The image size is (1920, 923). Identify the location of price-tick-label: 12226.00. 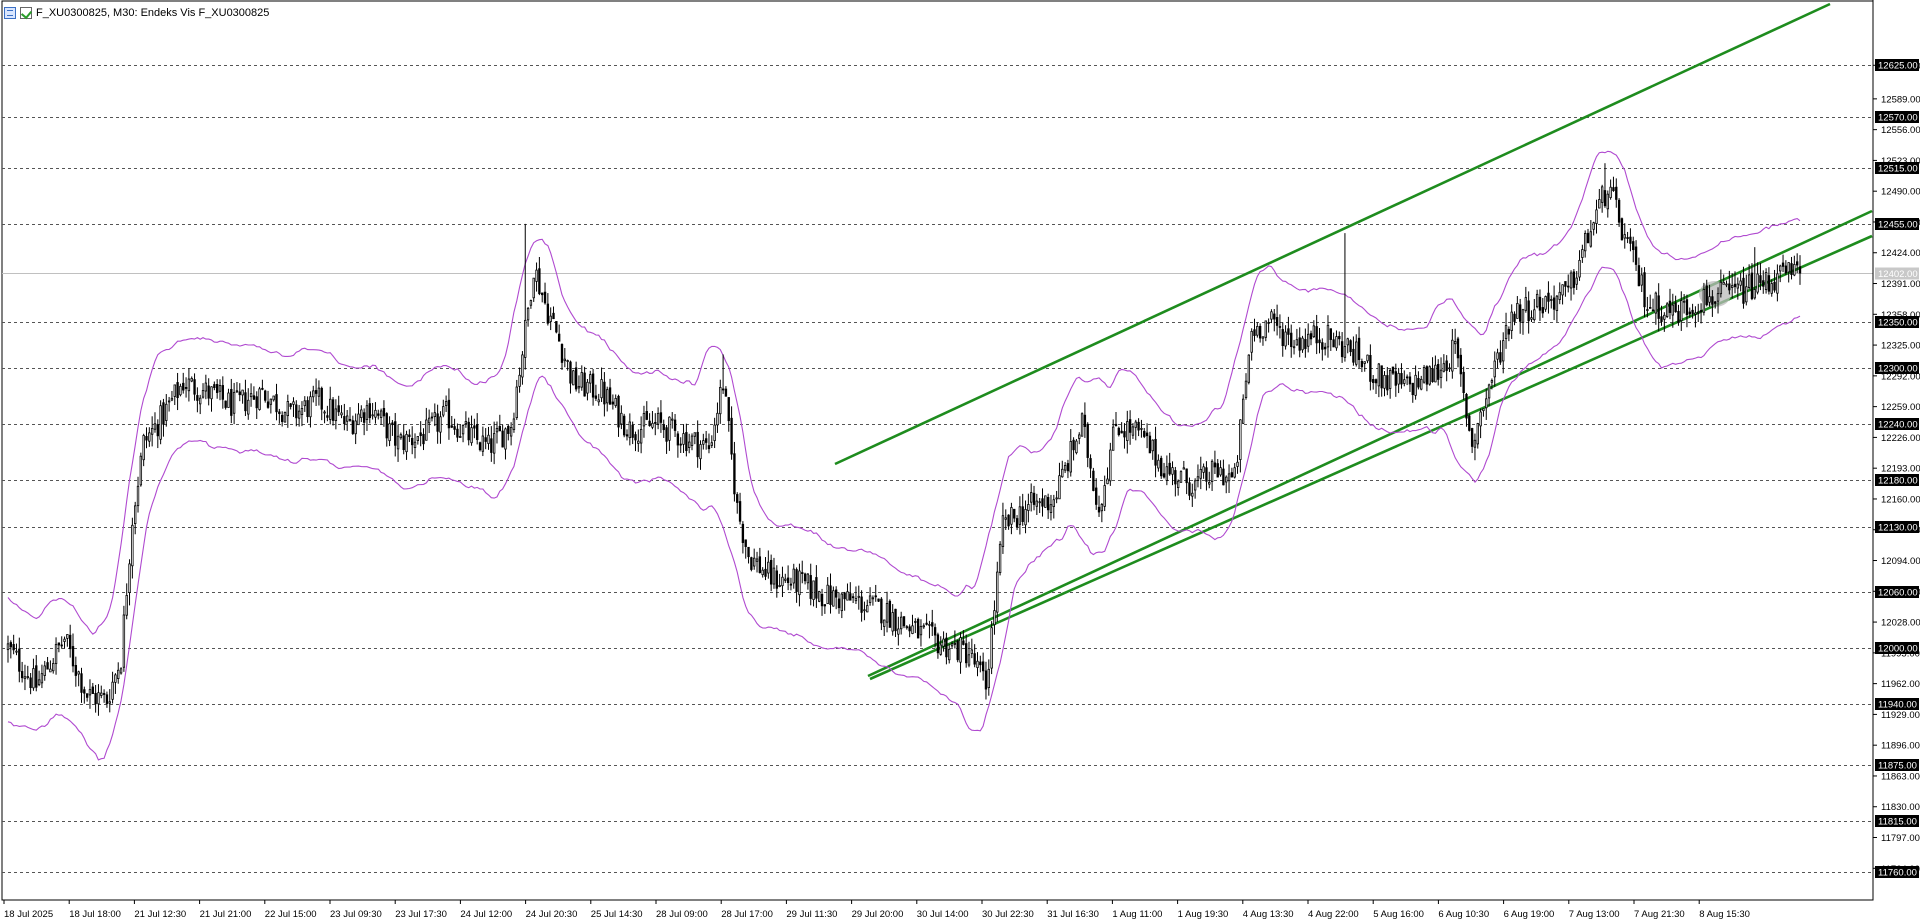
(1900, 438).